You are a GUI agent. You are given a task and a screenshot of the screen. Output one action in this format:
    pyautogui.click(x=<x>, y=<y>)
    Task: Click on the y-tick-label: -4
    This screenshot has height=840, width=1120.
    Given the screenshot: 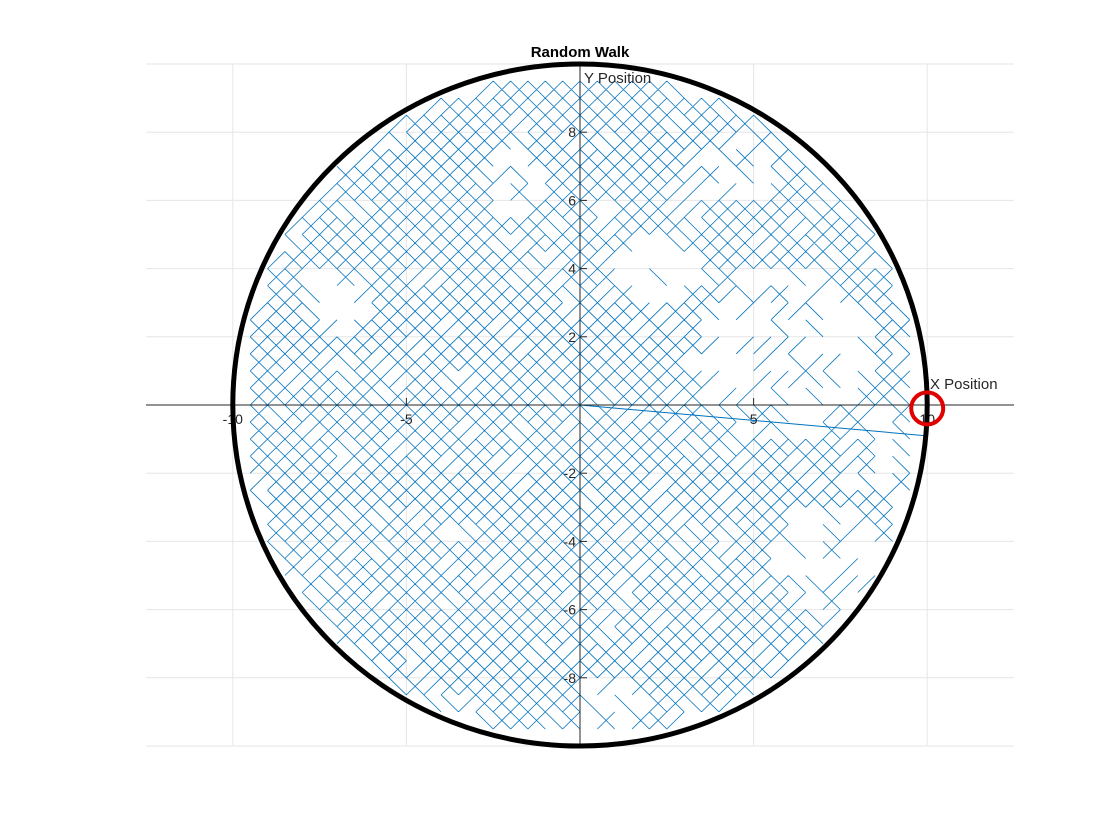 What is the action you would take?
    pyautogui.click(x=570, y=541)
    